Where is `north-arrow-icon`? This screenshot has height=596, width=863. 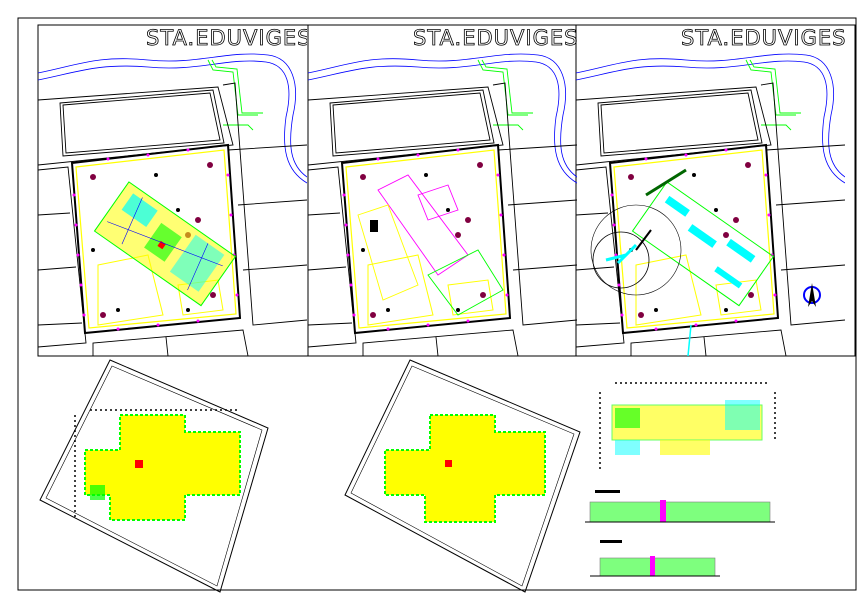 north-arrow-icon is located at coordinates (812, 295).